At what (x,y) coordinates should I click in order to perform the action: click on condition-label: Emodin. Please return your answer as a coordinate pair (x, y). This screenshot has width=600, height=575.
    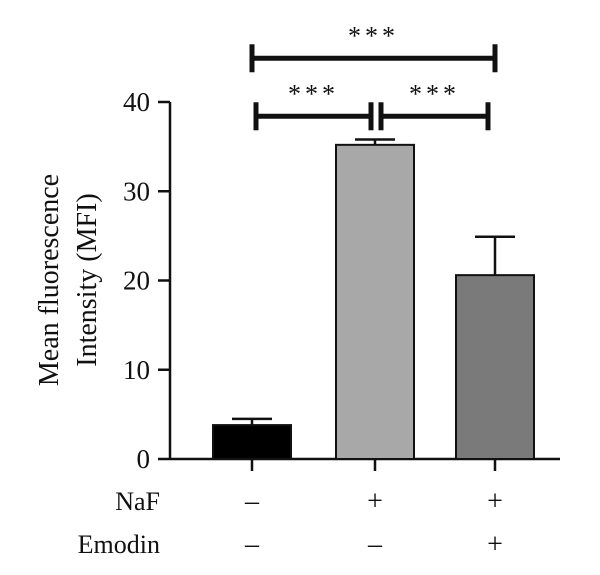
    Looking at the image, I should click on (119, 544).